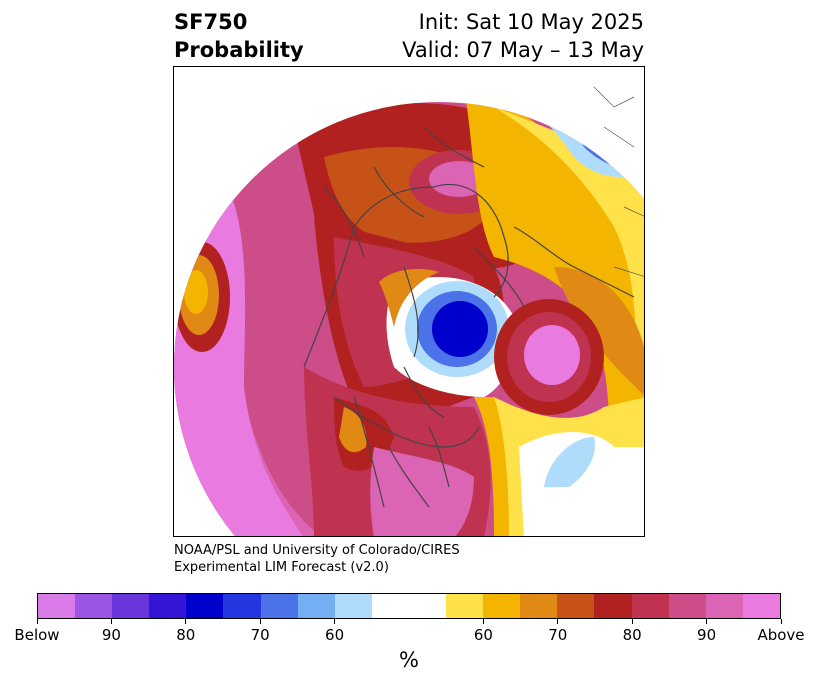  What do you see at coordinates (211, 22) in the screenshot?
I see `variable-title: SF750` at bounding box center [211, 22].